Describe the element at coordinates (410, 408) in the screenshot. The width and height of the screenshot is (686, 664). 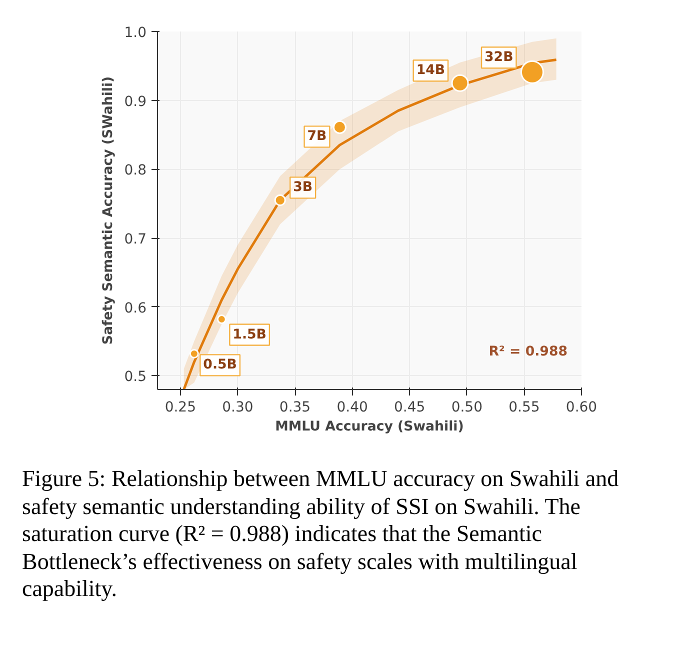
I see `x-tick-label: 0.45` at that location.